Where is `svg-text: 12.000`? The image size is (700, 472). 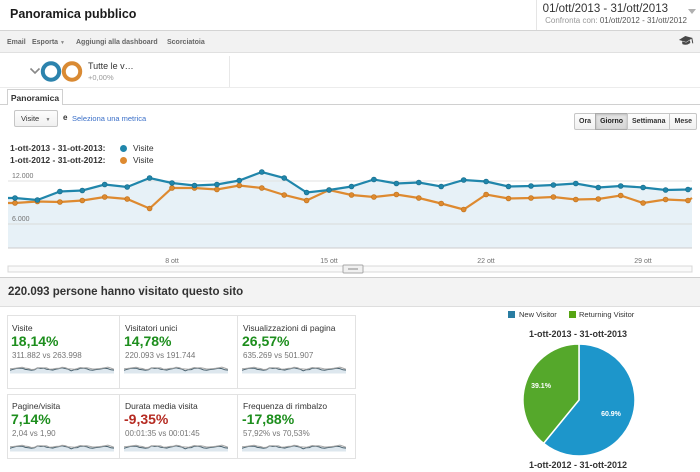
svg-text: 12.000 is located at coordinates (23, 176).